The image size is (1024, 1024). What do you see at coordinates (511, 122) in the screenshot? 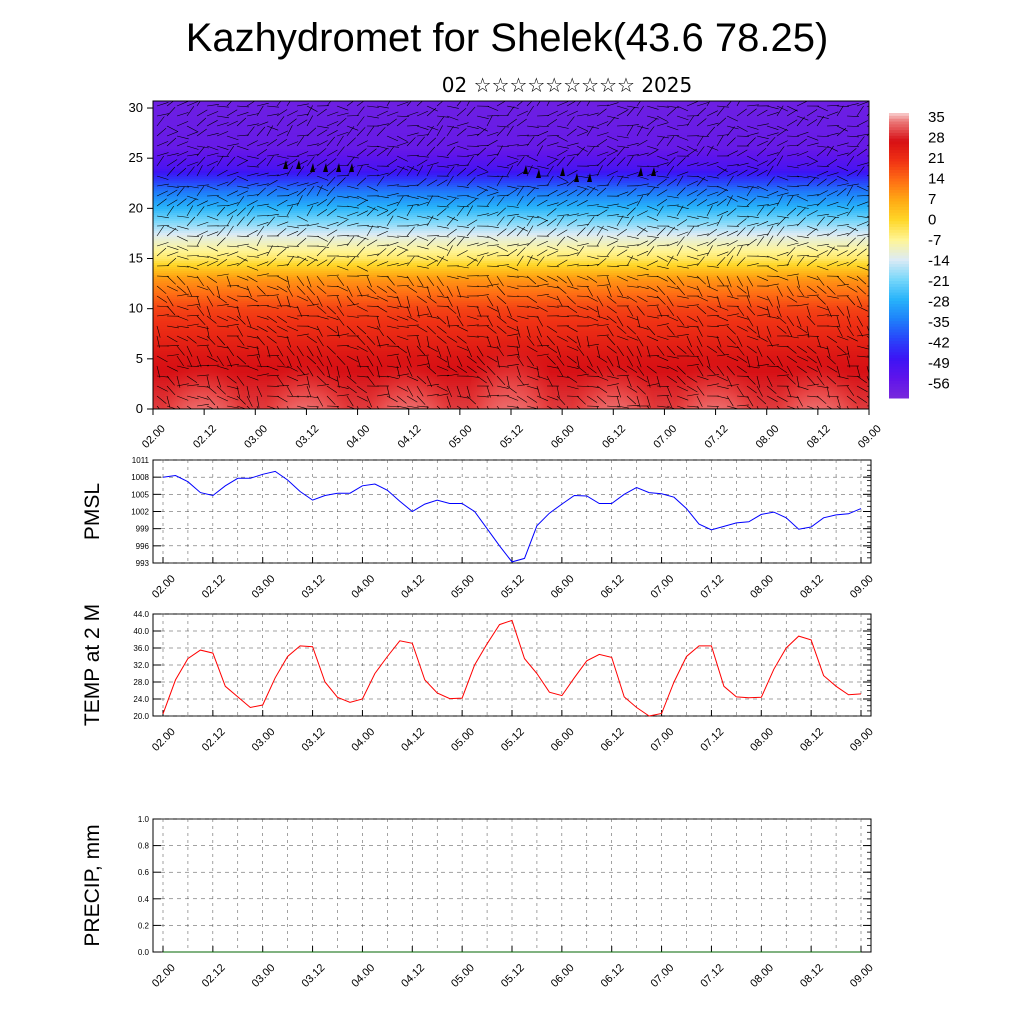
I see `heatmap-band` at bounding box center [511, 122].